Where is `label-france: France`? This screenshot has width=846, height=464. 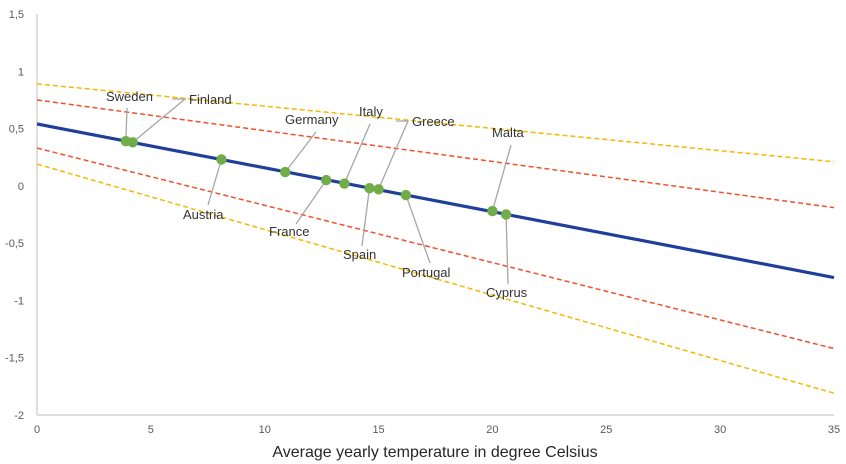
label-france: France is located at coordinates (289, 231).